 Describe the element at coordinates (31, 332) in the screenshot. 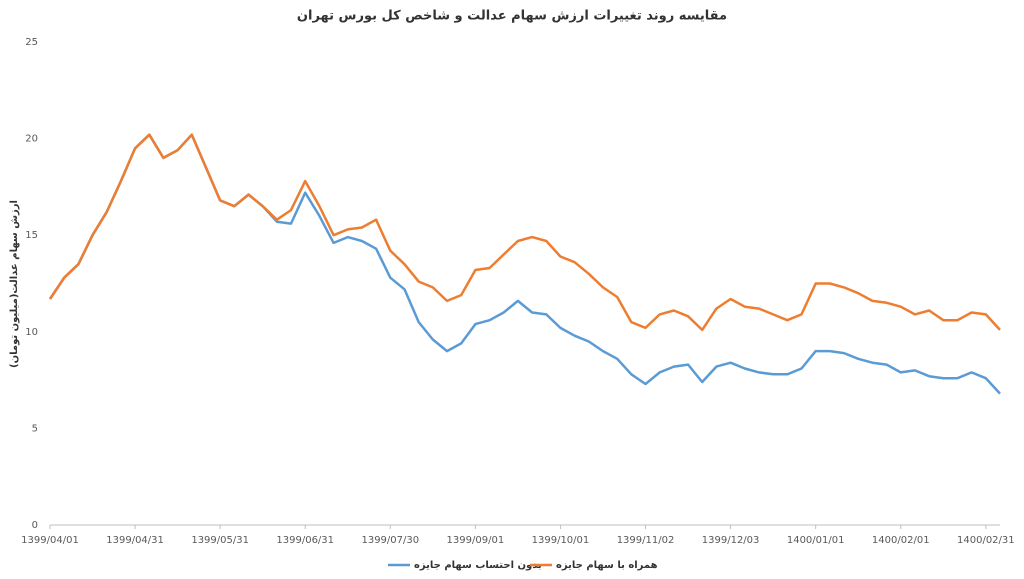

I see `y-tick-label: 10` at that location.